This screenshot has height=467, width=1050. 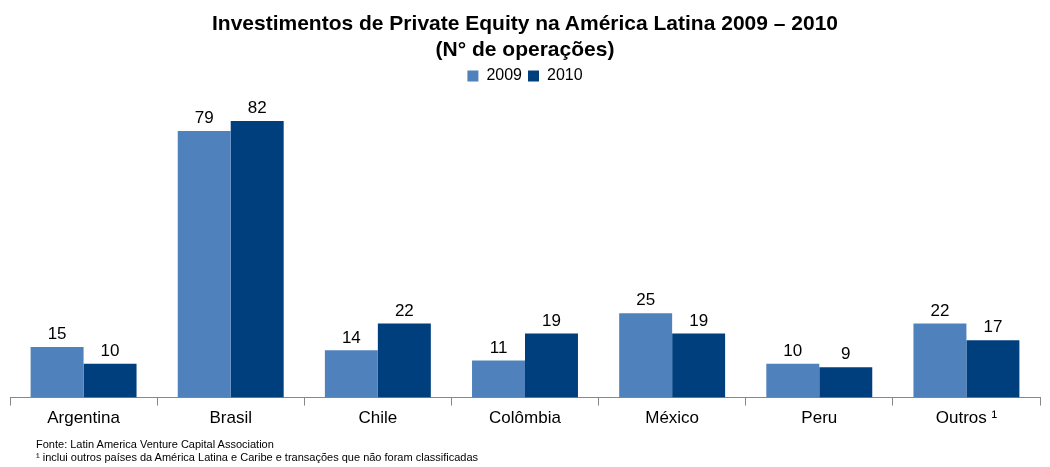 What do you see at coordinates (378, 418) in the screenshot?
I see `x-tick-label: Chile` at bounding box center [378, 418].